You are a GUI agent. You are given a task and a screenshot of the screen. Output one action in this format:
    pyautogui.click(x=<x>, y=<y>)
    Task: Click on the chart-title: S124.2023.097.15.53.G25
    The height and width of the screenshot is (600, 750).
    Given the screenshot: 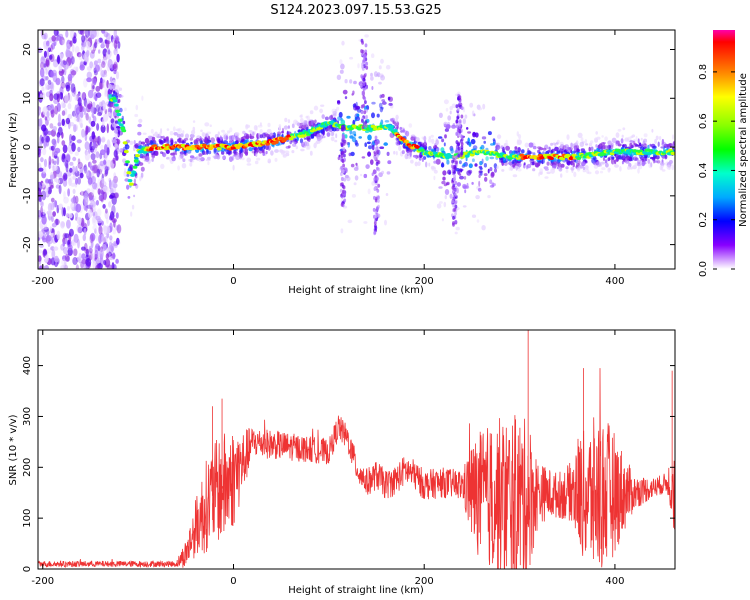 What is the action you would take?
    pyautogui.click(x=355, y=10)
    